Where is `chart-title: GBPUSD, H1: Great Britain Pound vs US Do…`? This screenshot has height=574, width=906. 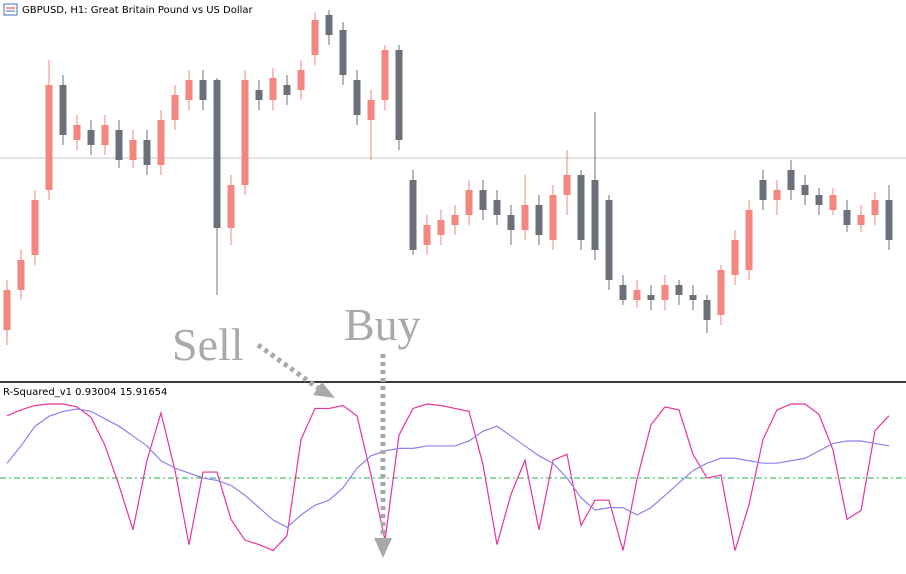
chart-title: GBPUSD, H1: Great Britain Pound vs US Do… is located at coordinates (138, 10).